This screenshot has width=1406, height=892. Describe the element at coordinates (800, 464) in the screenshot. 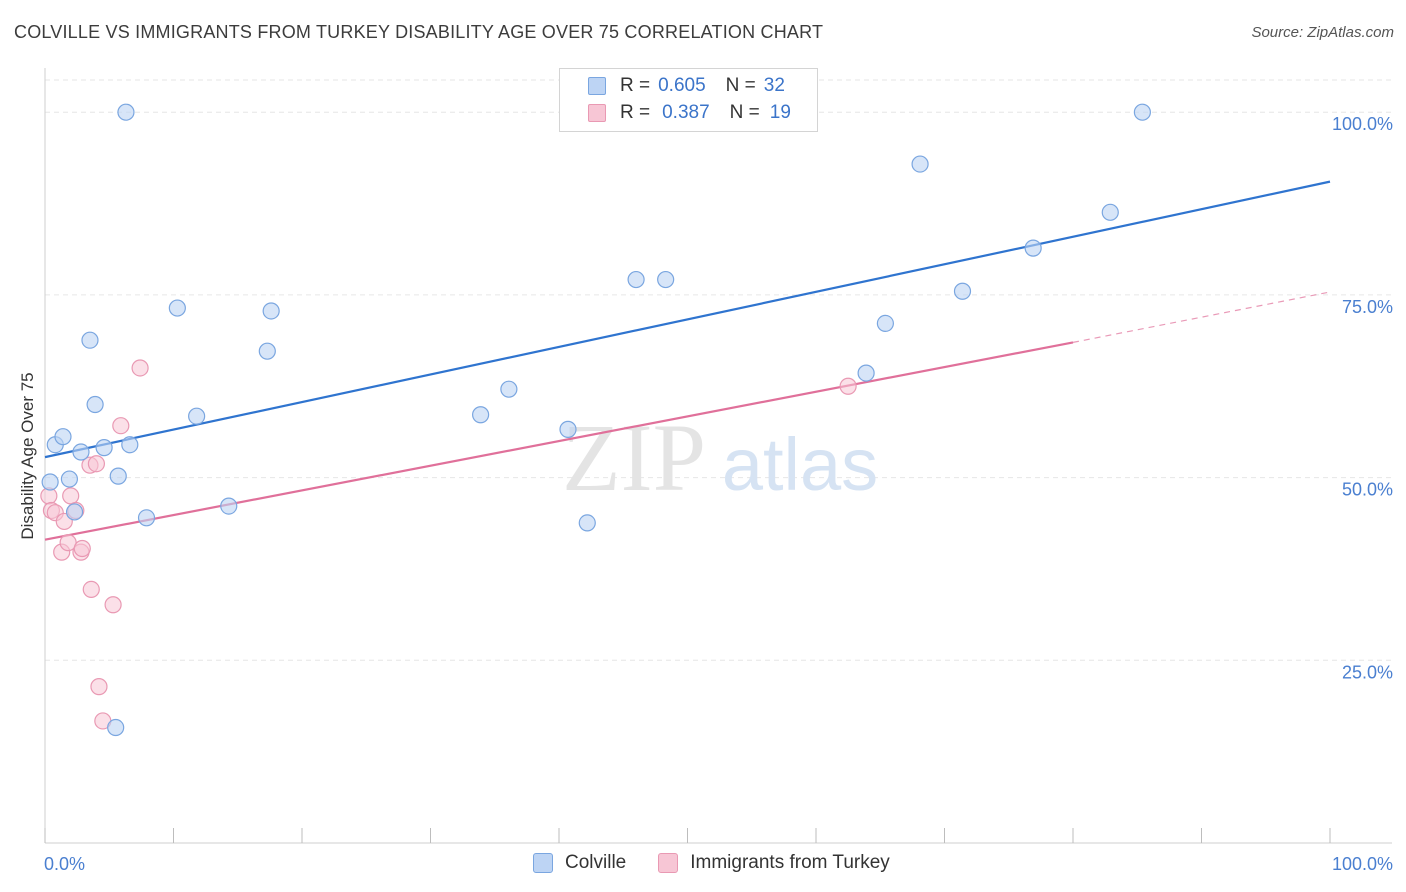

I see `watermark-atlas: atlas` at that location.